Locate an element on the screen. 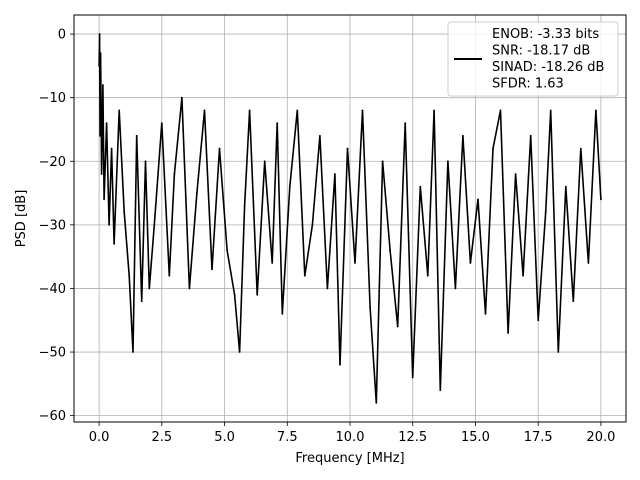 Image resolution: width=640 pixels, height=480 pixels. x-tick-label: 7.5 is located at coordinates (287, 437).